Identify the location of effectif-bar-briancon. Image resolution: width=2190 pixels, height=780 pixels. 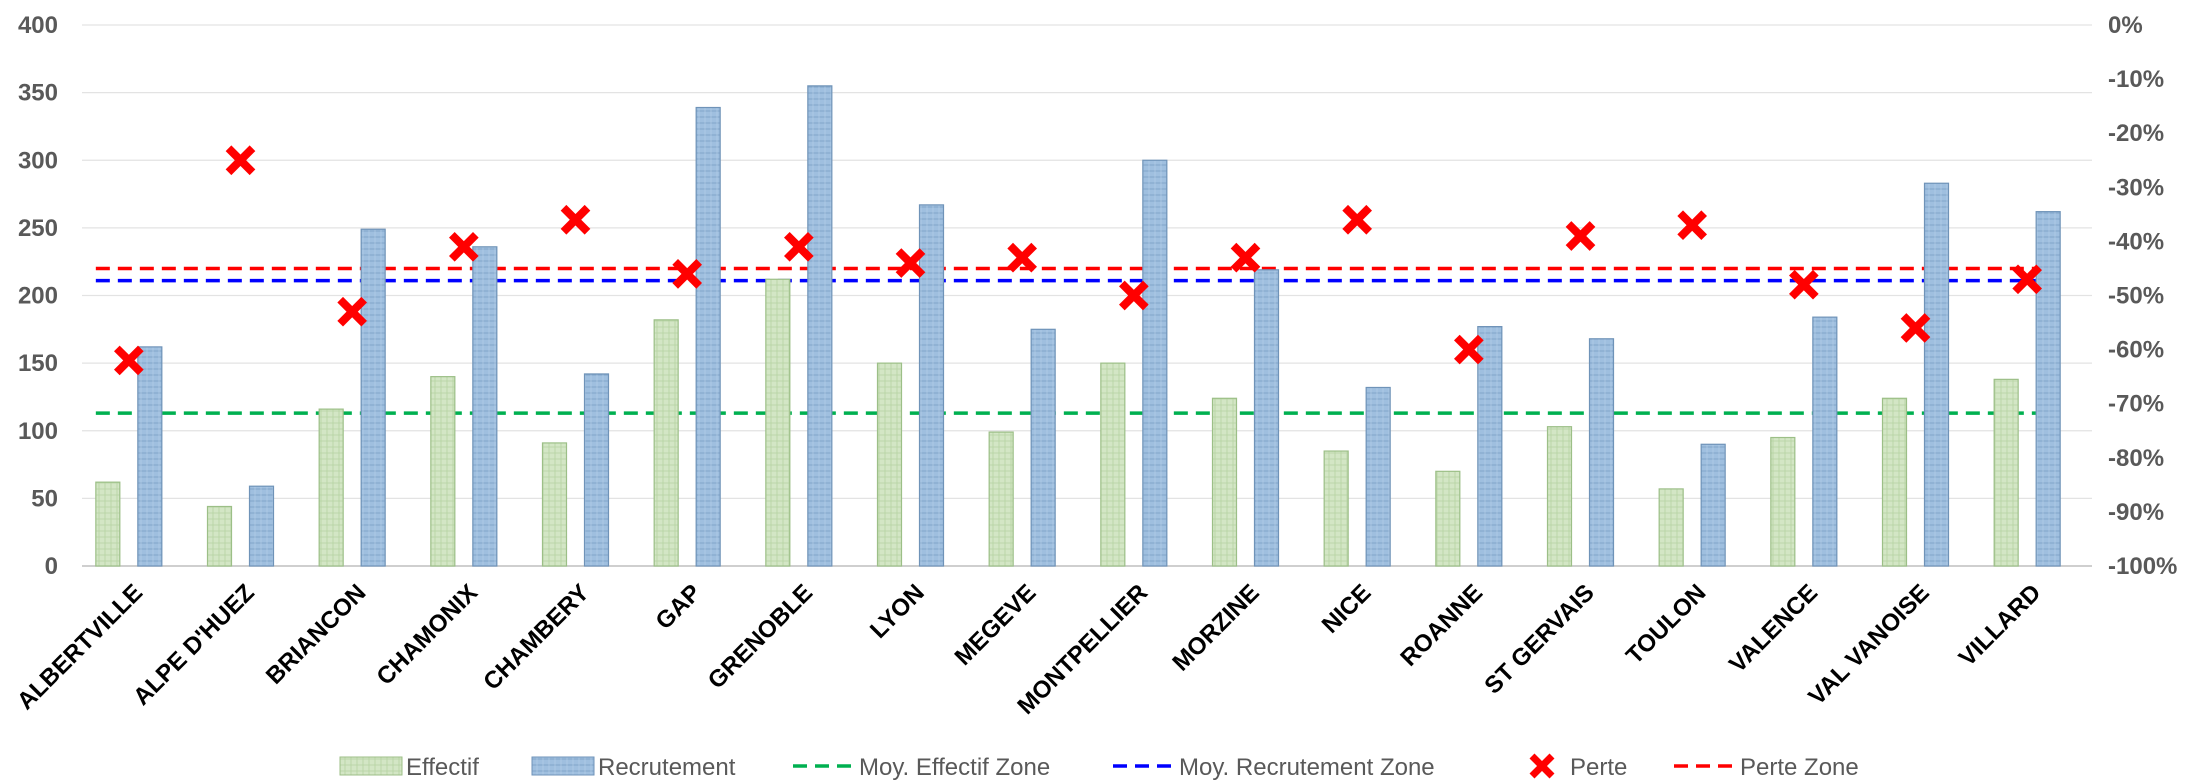
(331, 487).